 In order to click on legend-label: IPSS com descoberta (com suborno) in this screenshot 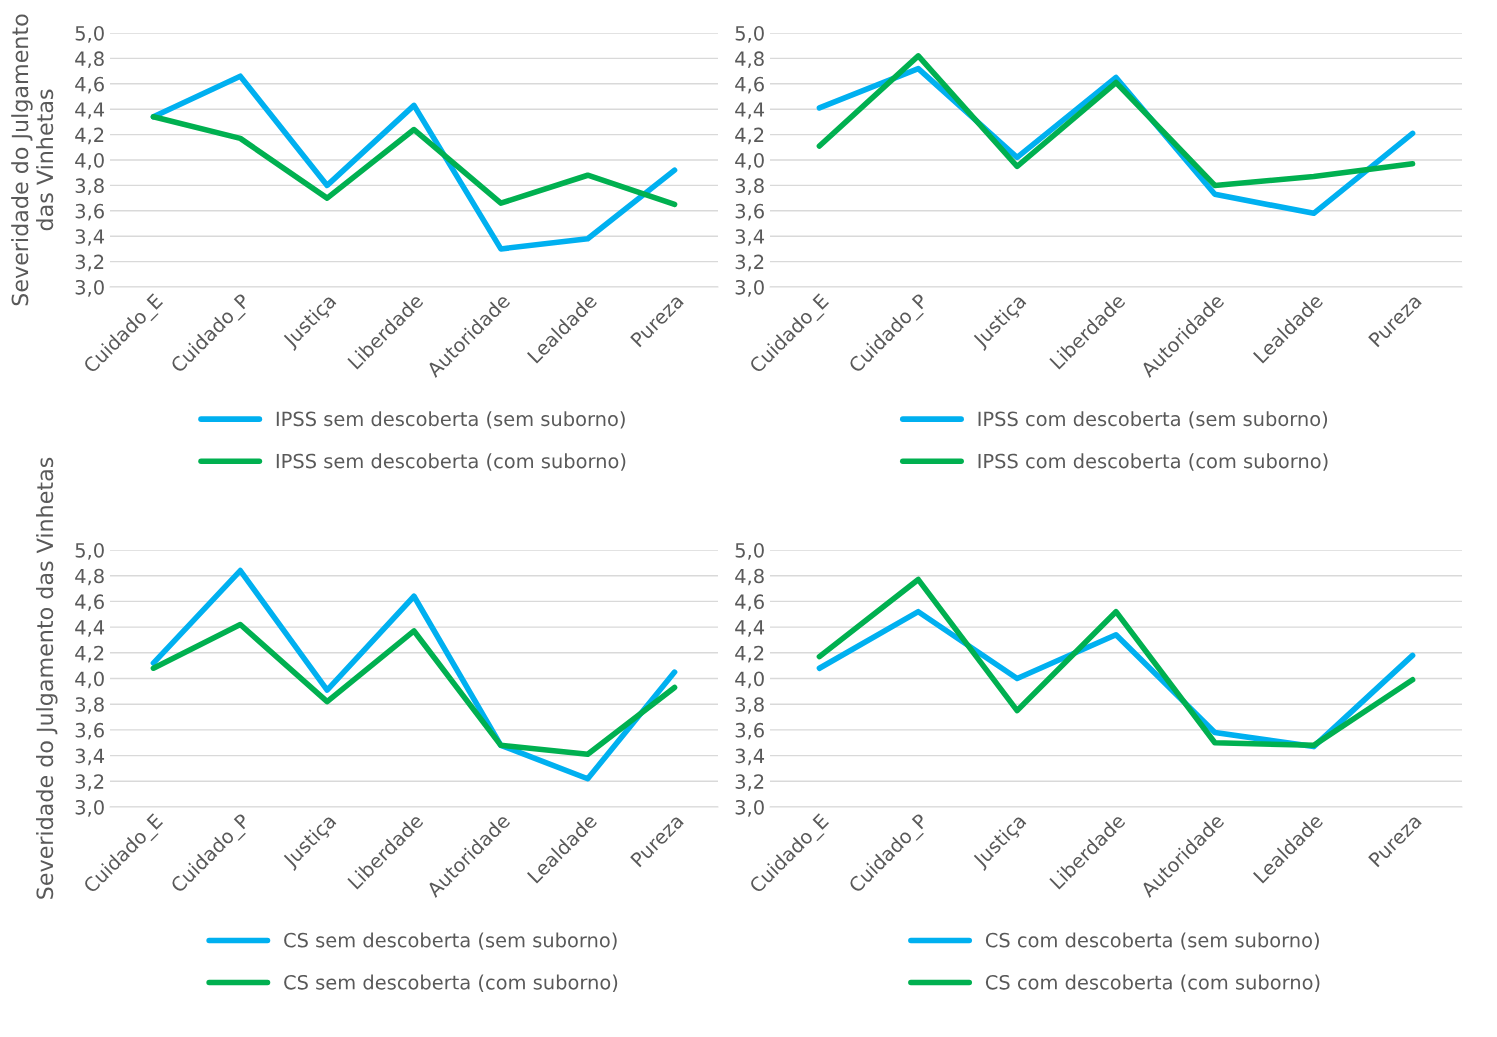, I will do `click(1153, 462)`.